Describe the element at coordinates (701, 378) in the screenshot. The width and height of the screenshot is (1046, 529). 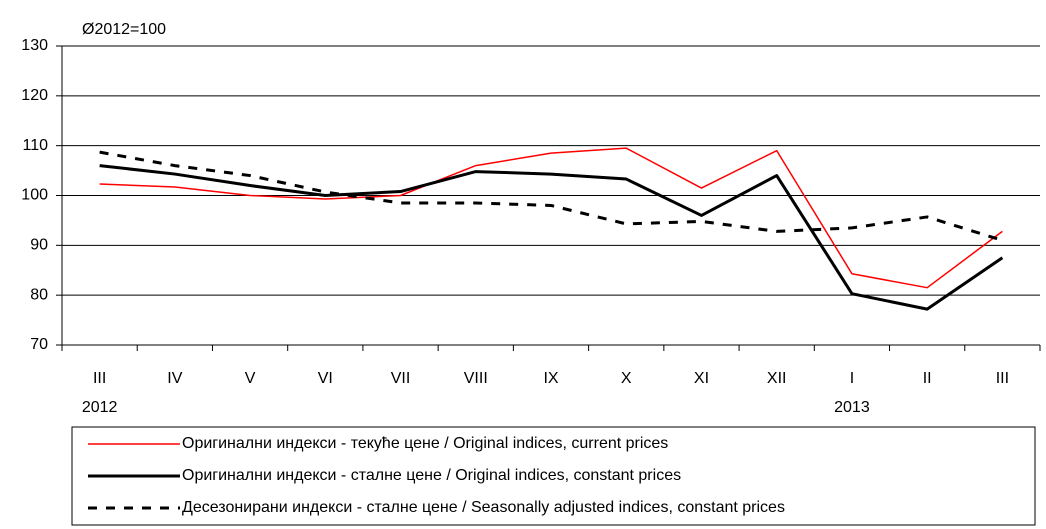
I see `x-tick-label: XI` at that location.